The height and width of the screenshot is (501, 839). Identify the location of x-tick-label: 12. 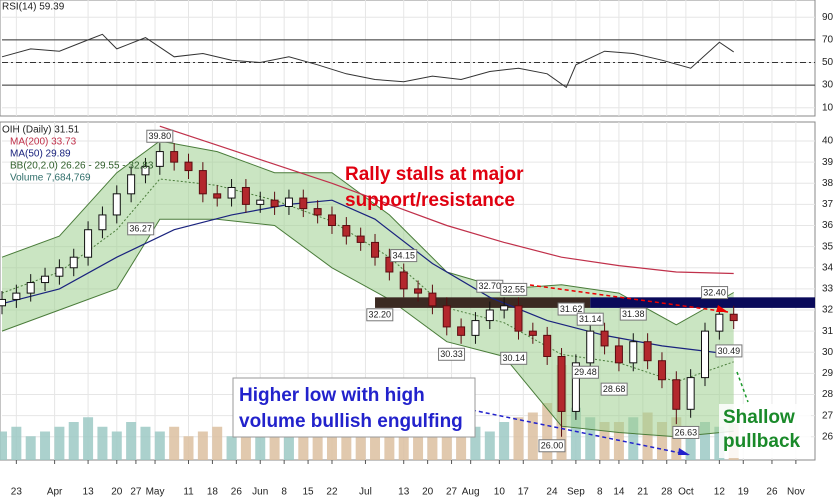
(720, 492).